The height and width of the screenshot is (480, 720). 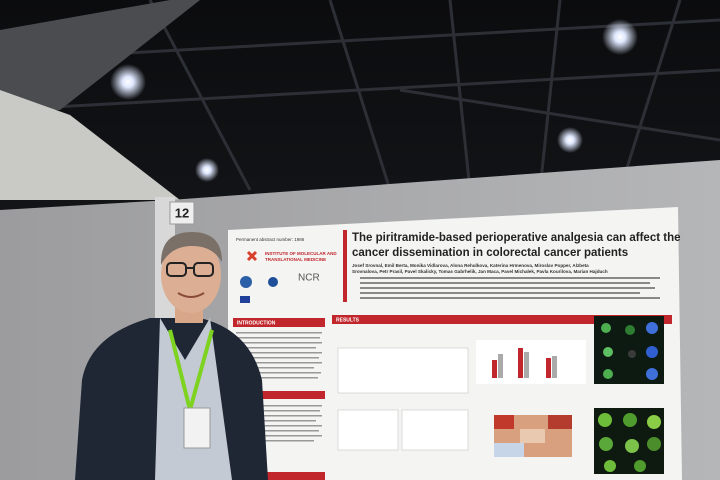 I want to click on glasses, so click(x=190, y=269).